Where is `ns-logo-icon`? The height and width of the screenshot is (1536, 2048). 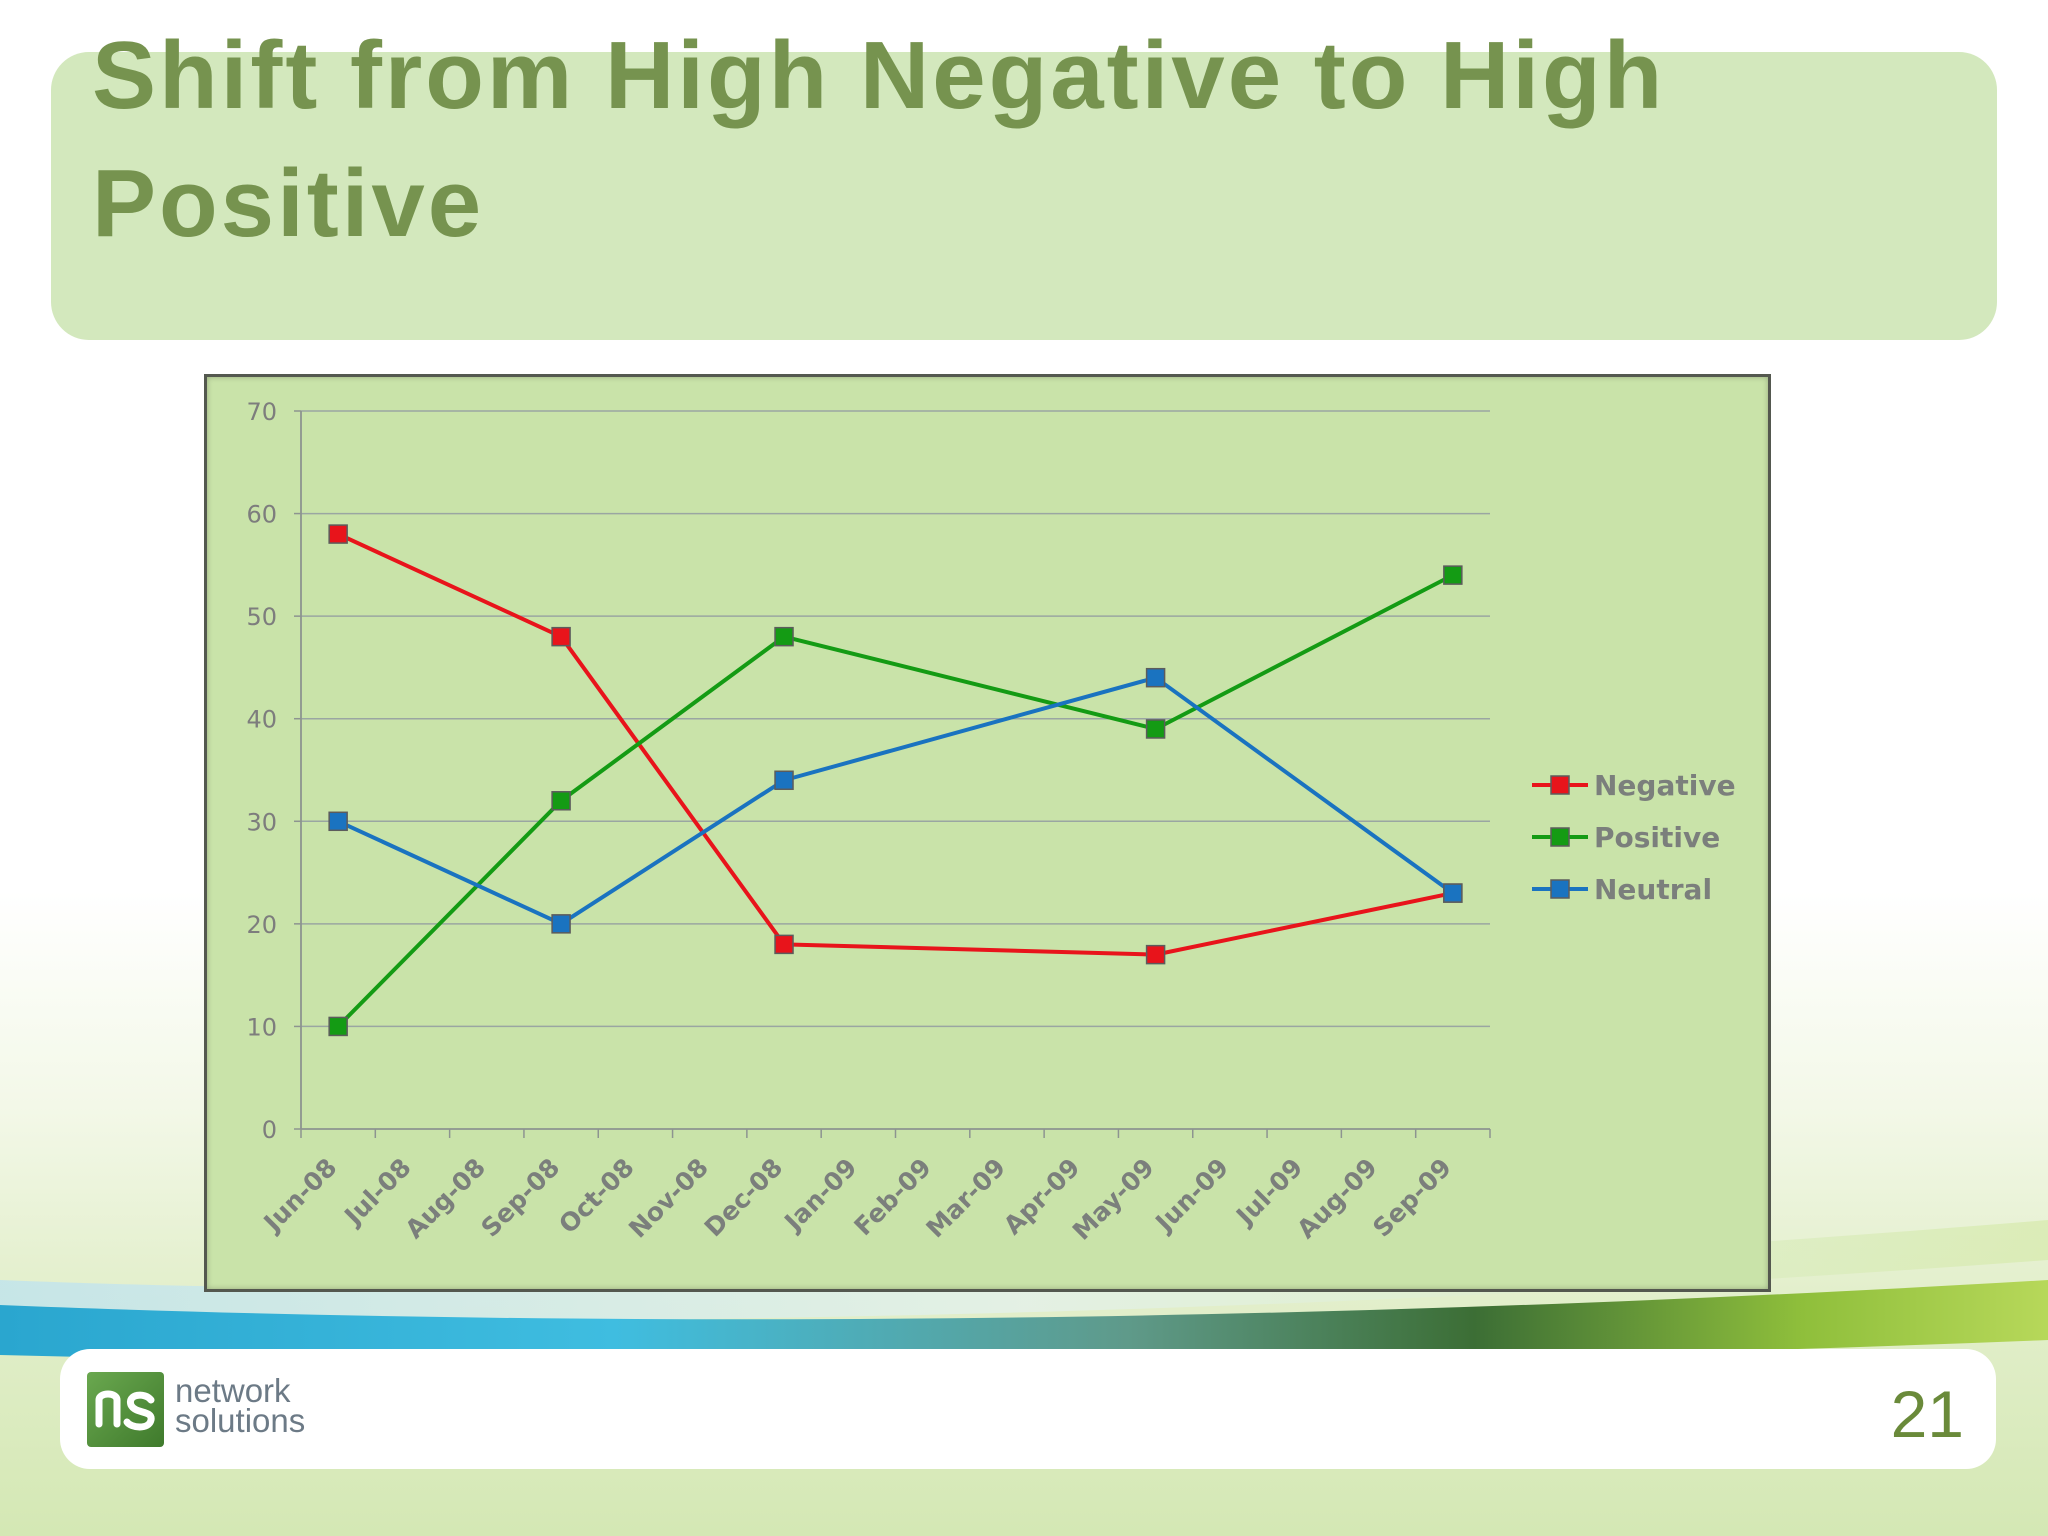 ns-logo-icon is located at coordinates (125, 1409).